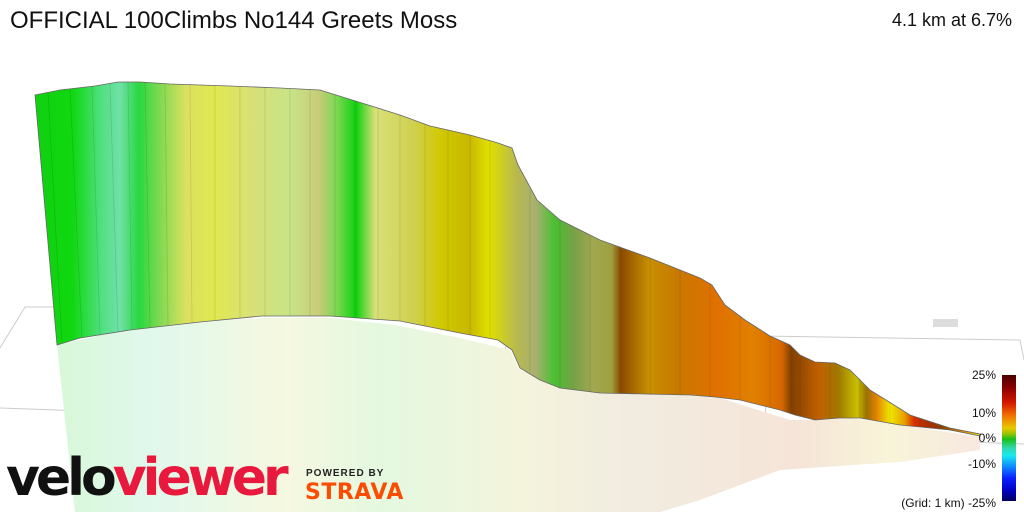 This screenshot has width=1024, height=512. I want to click on strava-logo: STRAVA, so click(354, 492).